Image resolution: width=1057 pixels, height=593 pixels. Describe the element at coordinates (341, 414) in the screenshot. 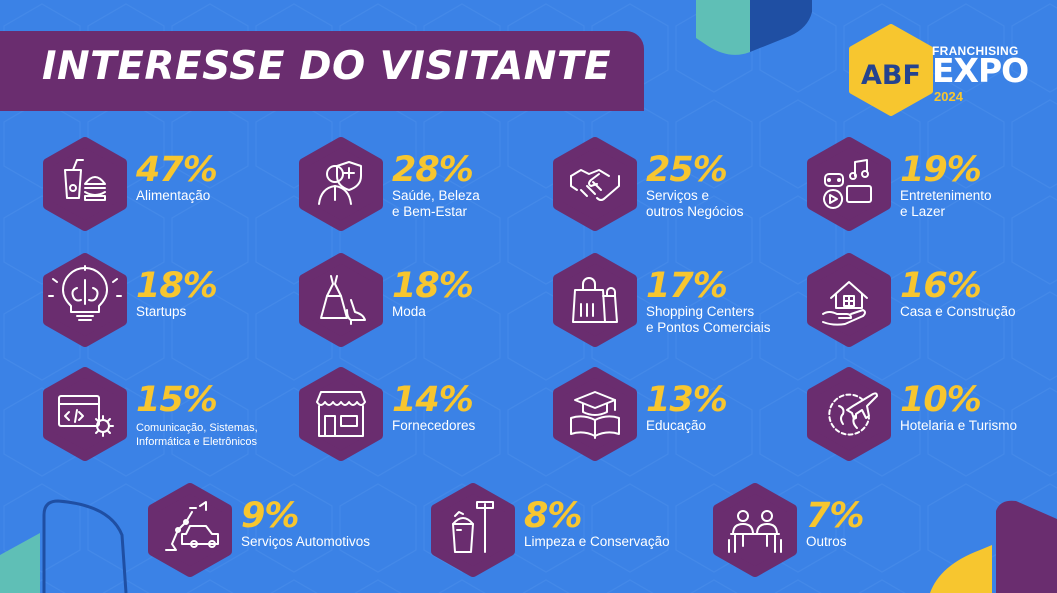

I see `storefront-icon` at that location.